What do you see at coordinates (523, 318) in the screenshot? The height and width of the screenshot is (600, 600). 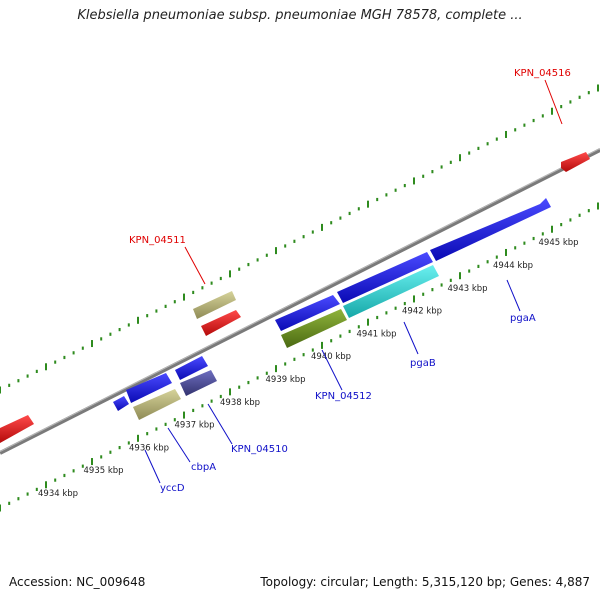 I see `gene-label-pgaA: pgaA` at bounding box center [523, 318].